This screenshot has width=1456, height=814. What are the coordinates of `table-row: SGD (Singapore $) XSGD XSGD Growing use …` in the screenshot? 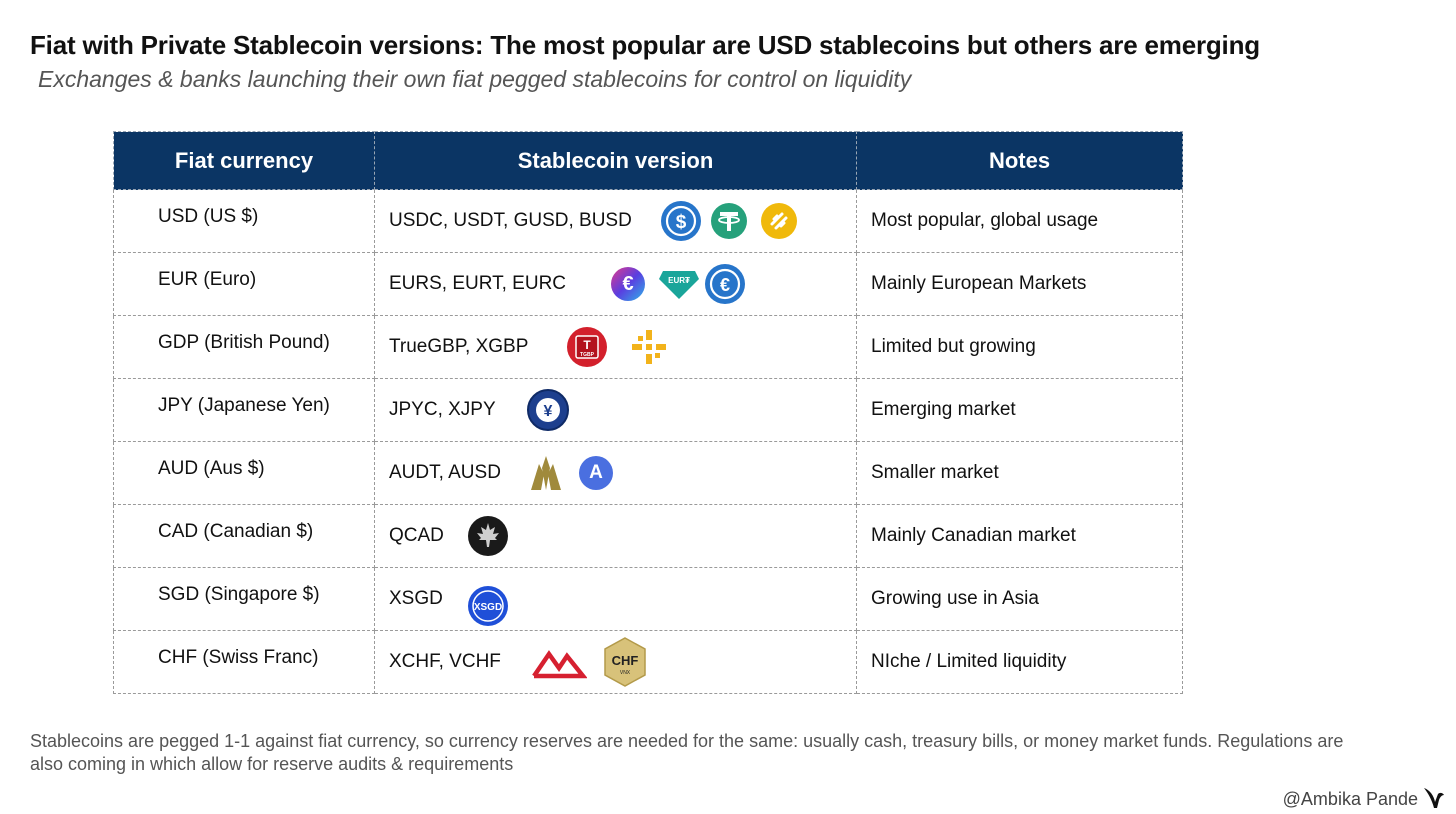 It's located at (648, 599).